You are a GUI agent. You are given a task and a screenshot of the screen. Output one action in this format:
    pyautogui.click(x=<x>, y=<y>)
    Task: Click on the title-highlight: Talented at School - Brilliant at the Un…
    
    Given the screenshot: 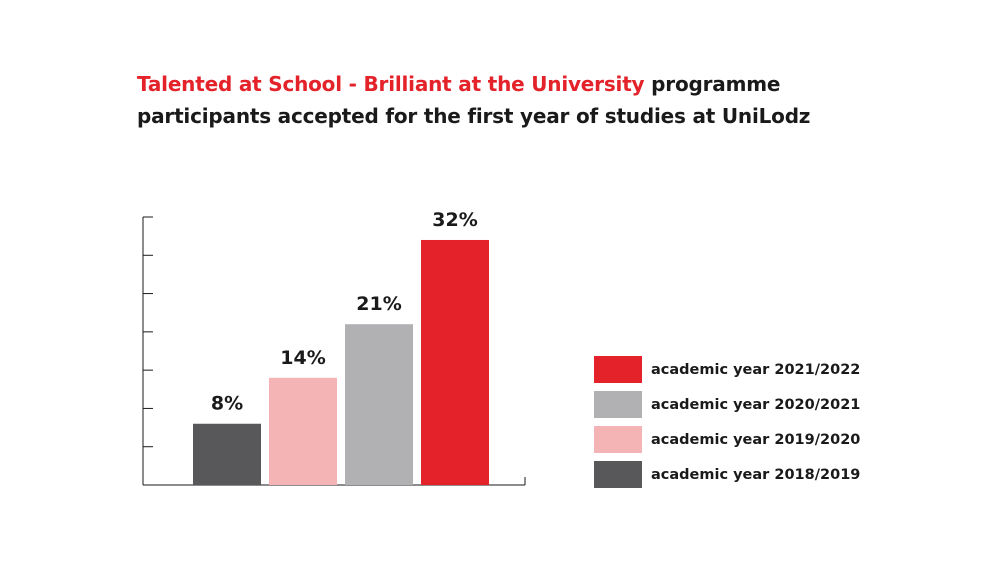 What is the action you would take?
    pyautogui.click(x=391, y=84)
    